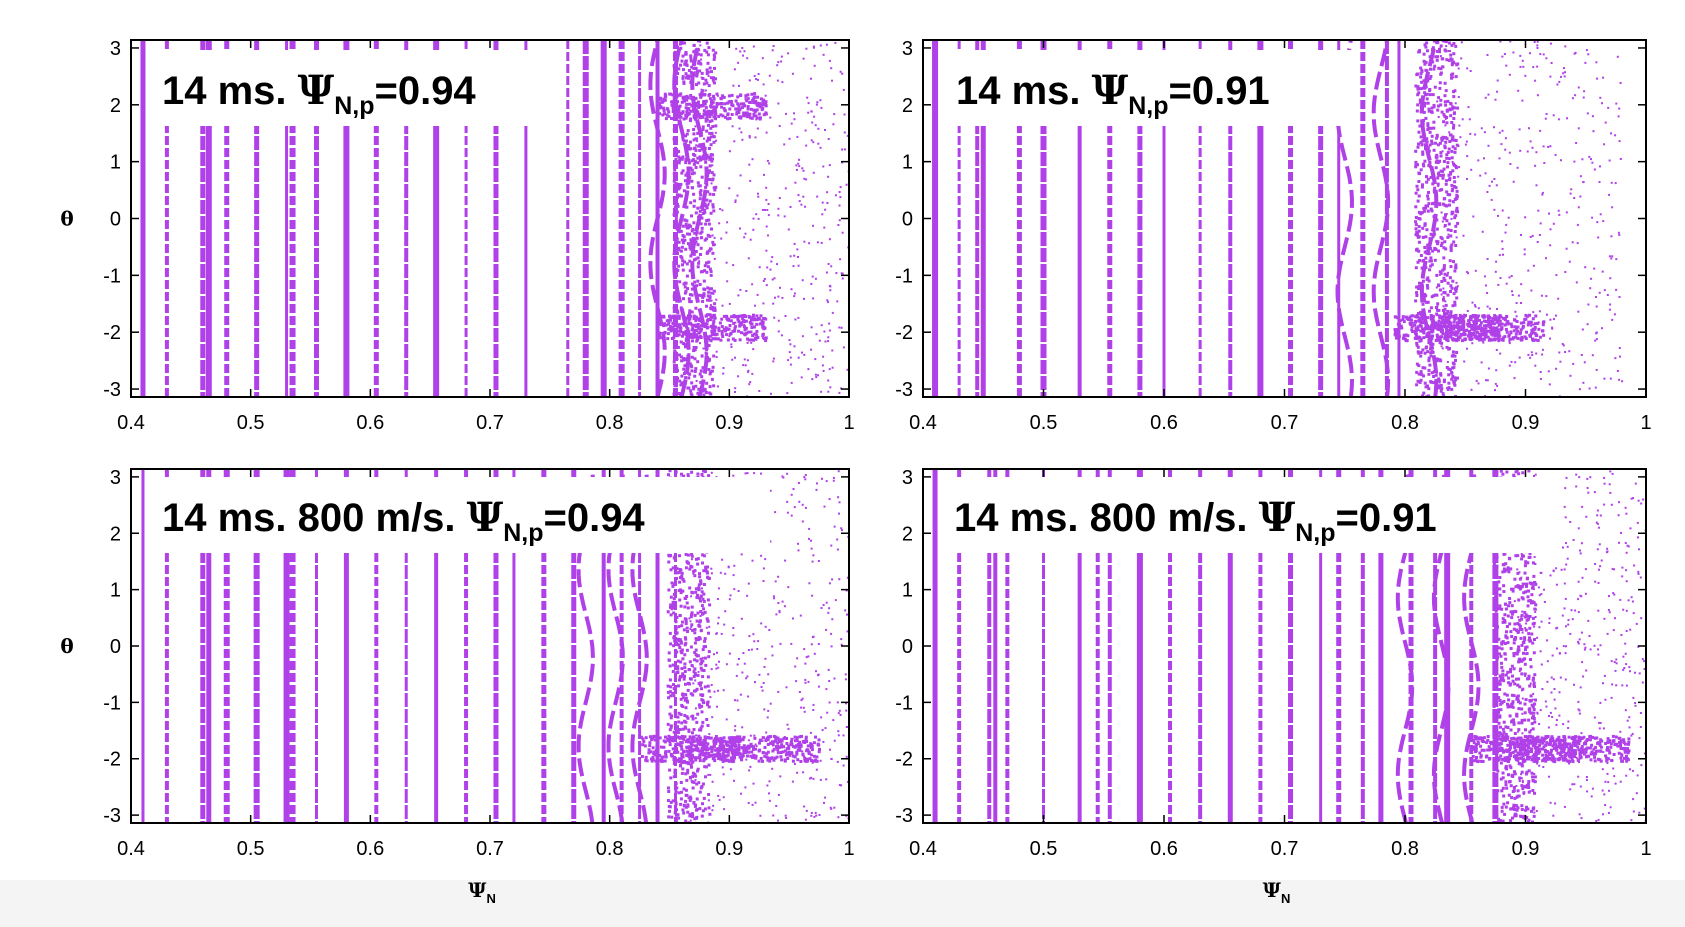 This screenshot has height=927, width=1685. What do you see at coordinates (112, 276) in the screenshot?
I see `y-tick-label: -1` at bounding box center [112, 276].